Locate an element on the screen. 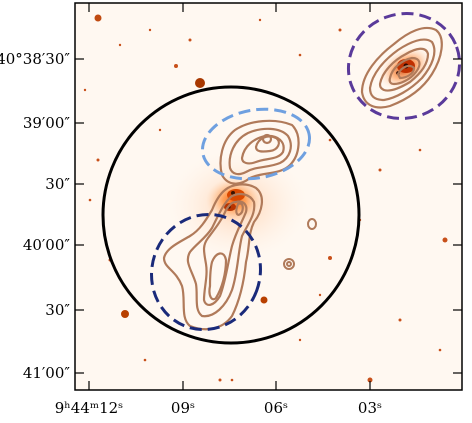 The width and height of the screenshot is (472, 423). x-tick-label: 09ˢ is located at coordinates (183, 408).